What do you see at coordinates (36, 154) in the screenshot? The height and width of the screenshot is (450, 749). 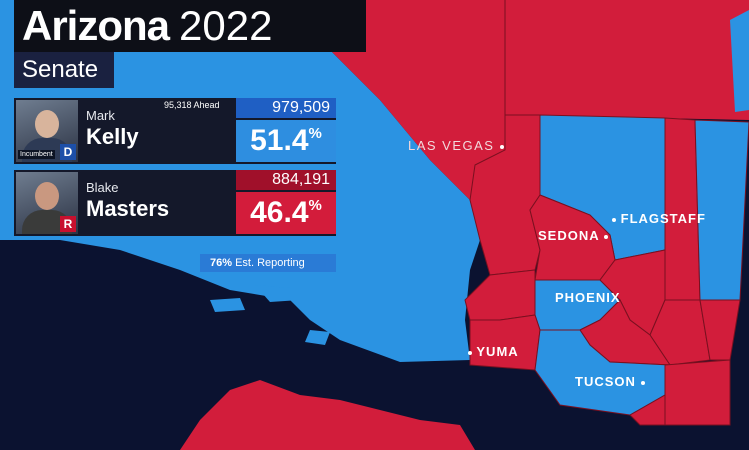 I see `incumbent-badge: Incumbent` at bounding box center [36, 154].